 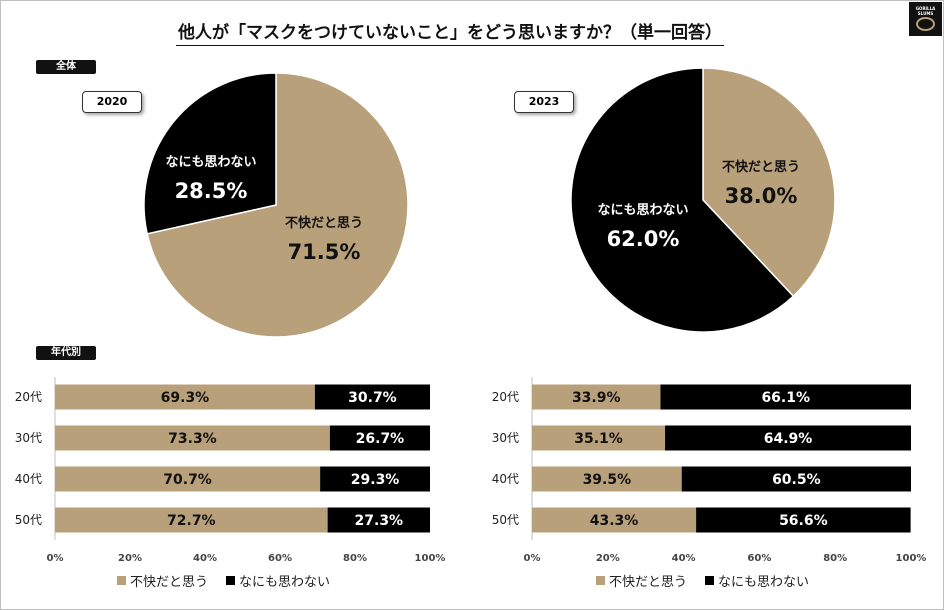 What do you see at coordinates (210, 153) in the screenshot?
I see `pie-2020-slice-nothing` at bounding box center [210, 153].